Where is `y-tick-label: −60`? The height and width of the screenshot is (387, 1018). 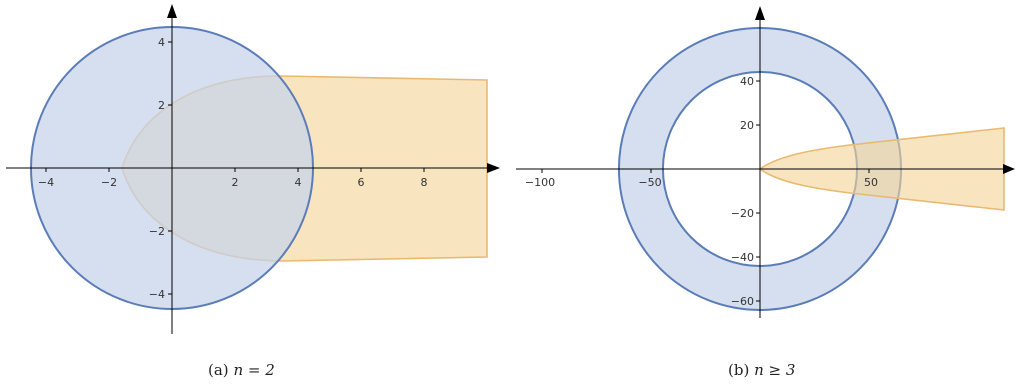
y-tick-label: −60 is located at coordinates (742, 301).